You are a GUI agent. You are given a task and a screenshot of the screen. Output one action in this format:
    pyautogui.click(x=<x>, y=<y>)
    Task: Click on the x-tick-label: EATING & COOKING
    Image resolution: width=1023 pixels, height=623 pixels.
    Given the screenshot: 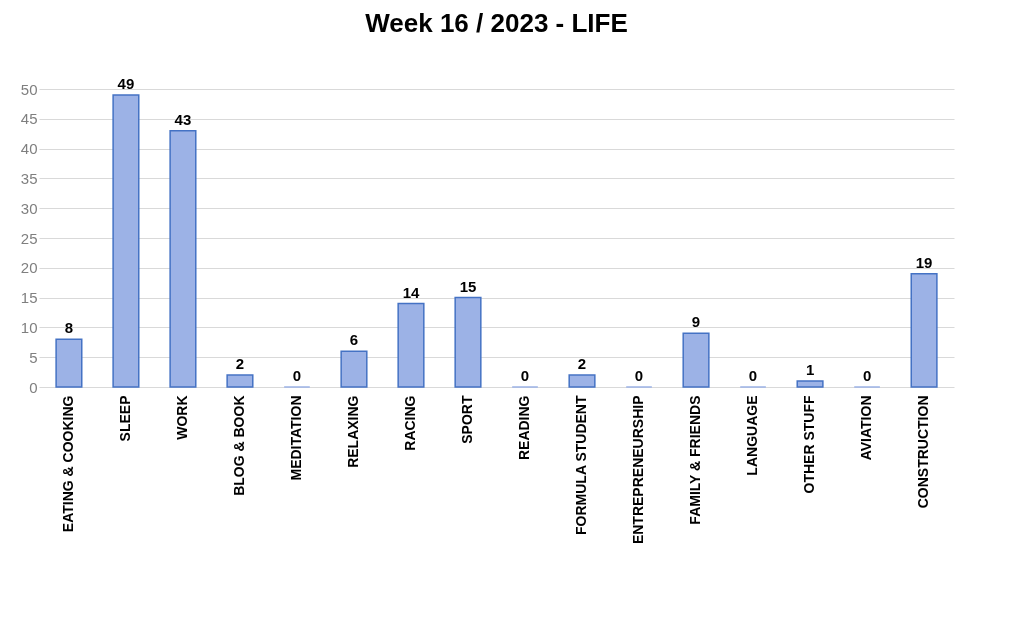 What is the action you would take?
    pyautogui.click(x=67, y=464)
    